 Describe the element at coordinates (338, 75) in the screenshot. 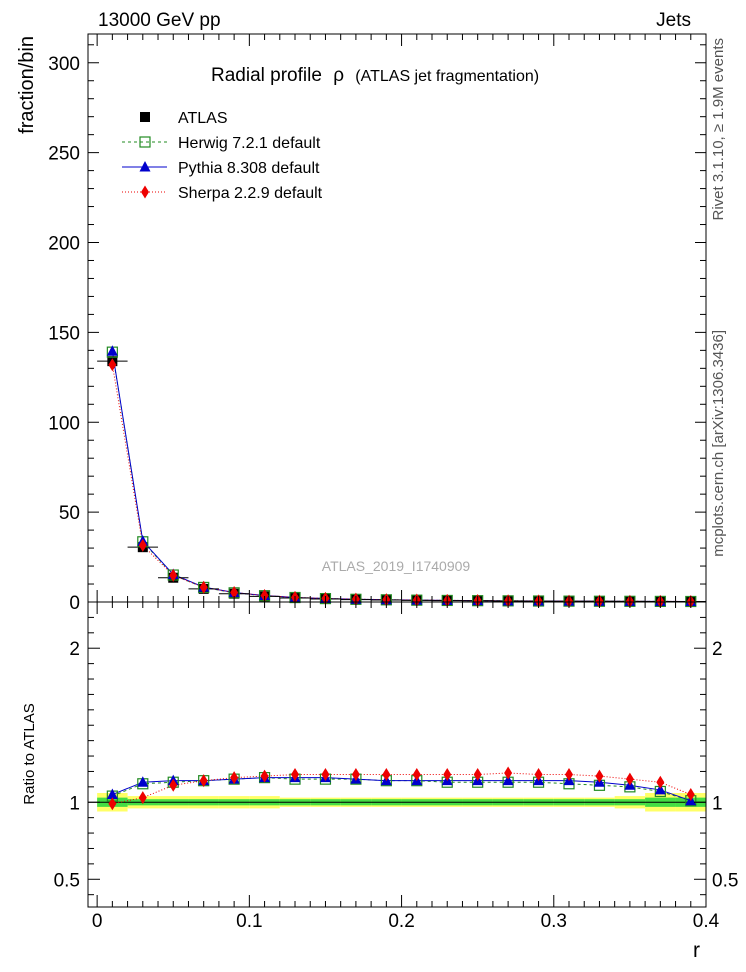

I see `title-symbol: ρ` at that location.